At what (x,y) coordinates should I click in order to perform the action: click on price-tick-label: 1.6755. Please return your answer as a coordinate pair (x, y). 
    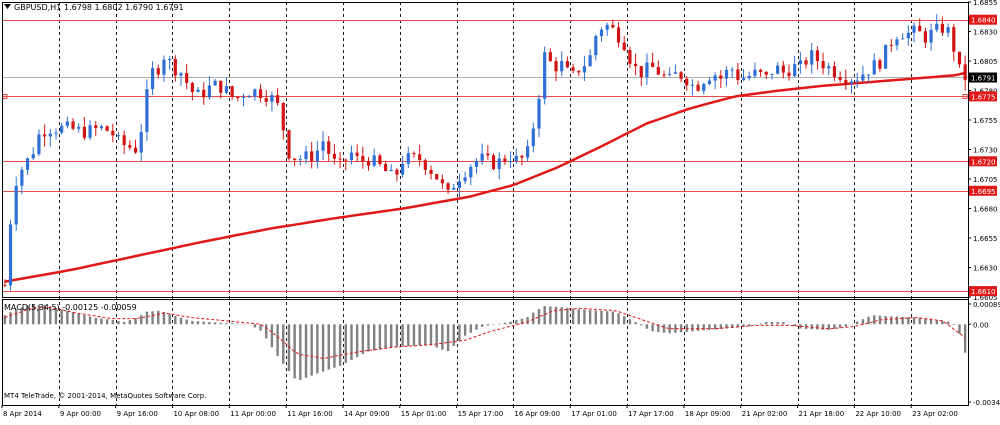
    Looking at the image, I should click on (985, 121).